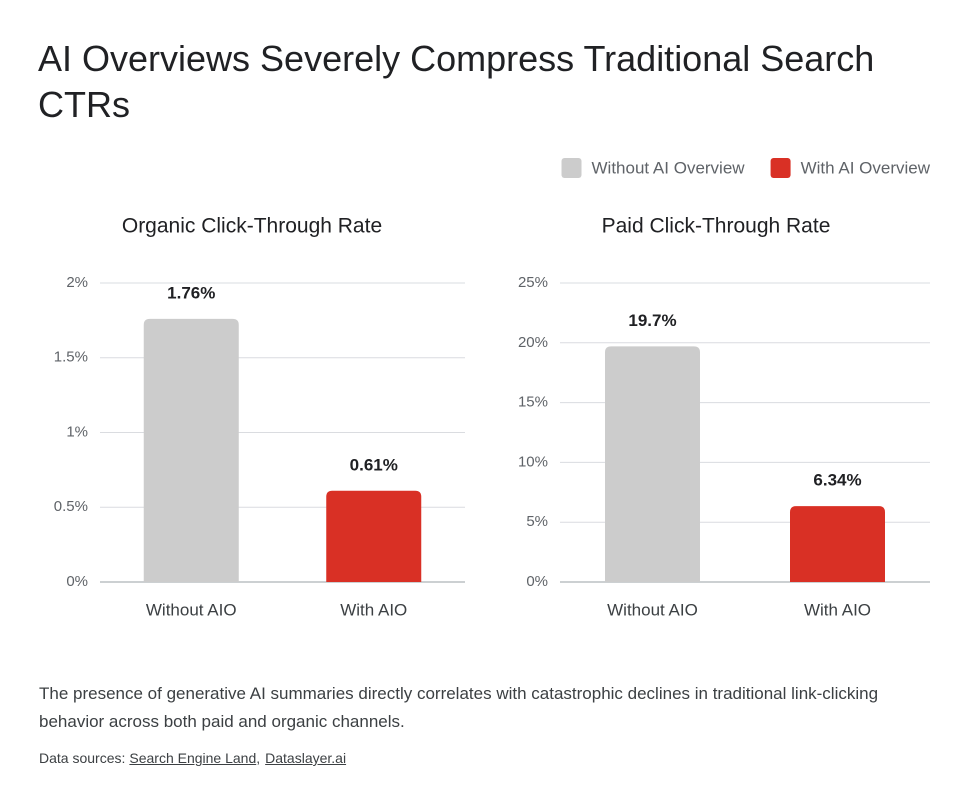  What do you see at coordinates (374, 464) in the screenshot?
I see `data-label: 0.61%` at bounding box center [374, 464].